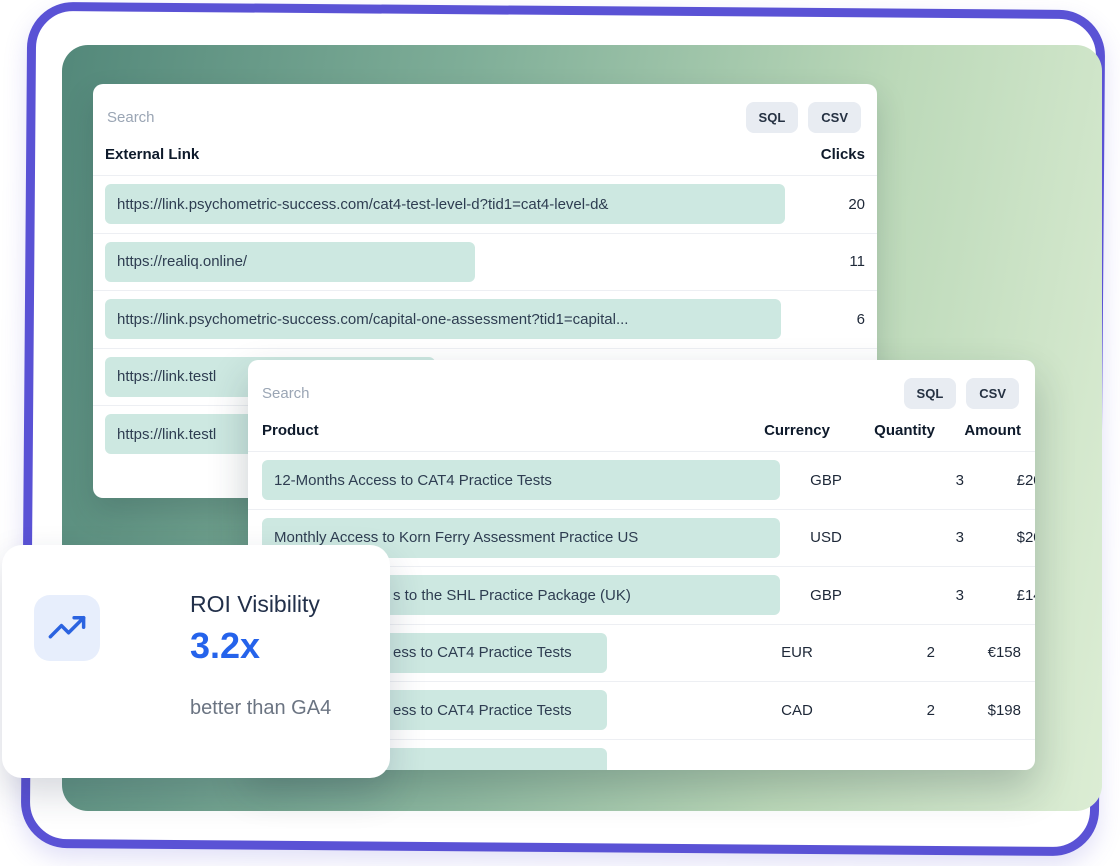 Image resolution: width=1120 pixels, height=866 pixels. Describe the element at coordinates (834, 117) in the screenshot. I see `links-csv-button: CSV` at that location.